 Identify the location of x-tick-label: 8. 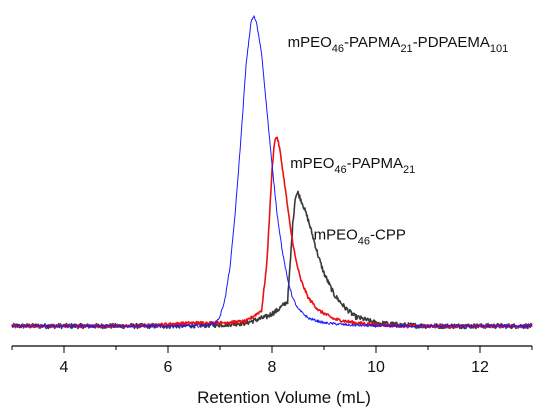
(272, 367).